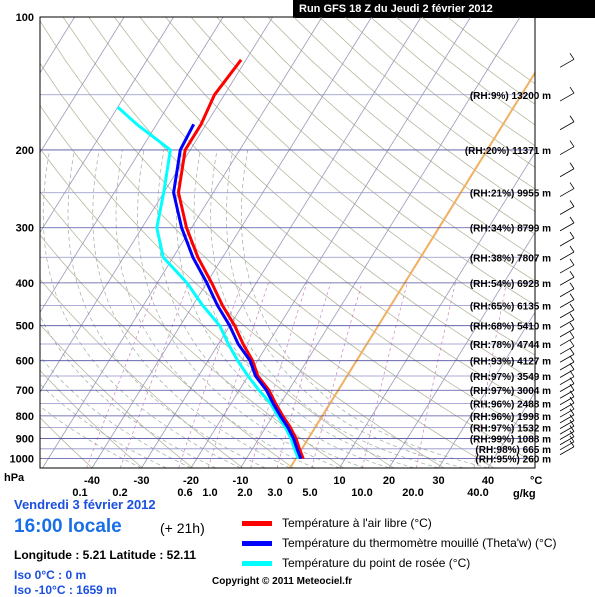 Image resolution: width=595 pixels, height=597 pixels. Describe the element at coordinates (290, 481) in the screenshot. I see `x-tick-label: 0` at that location.